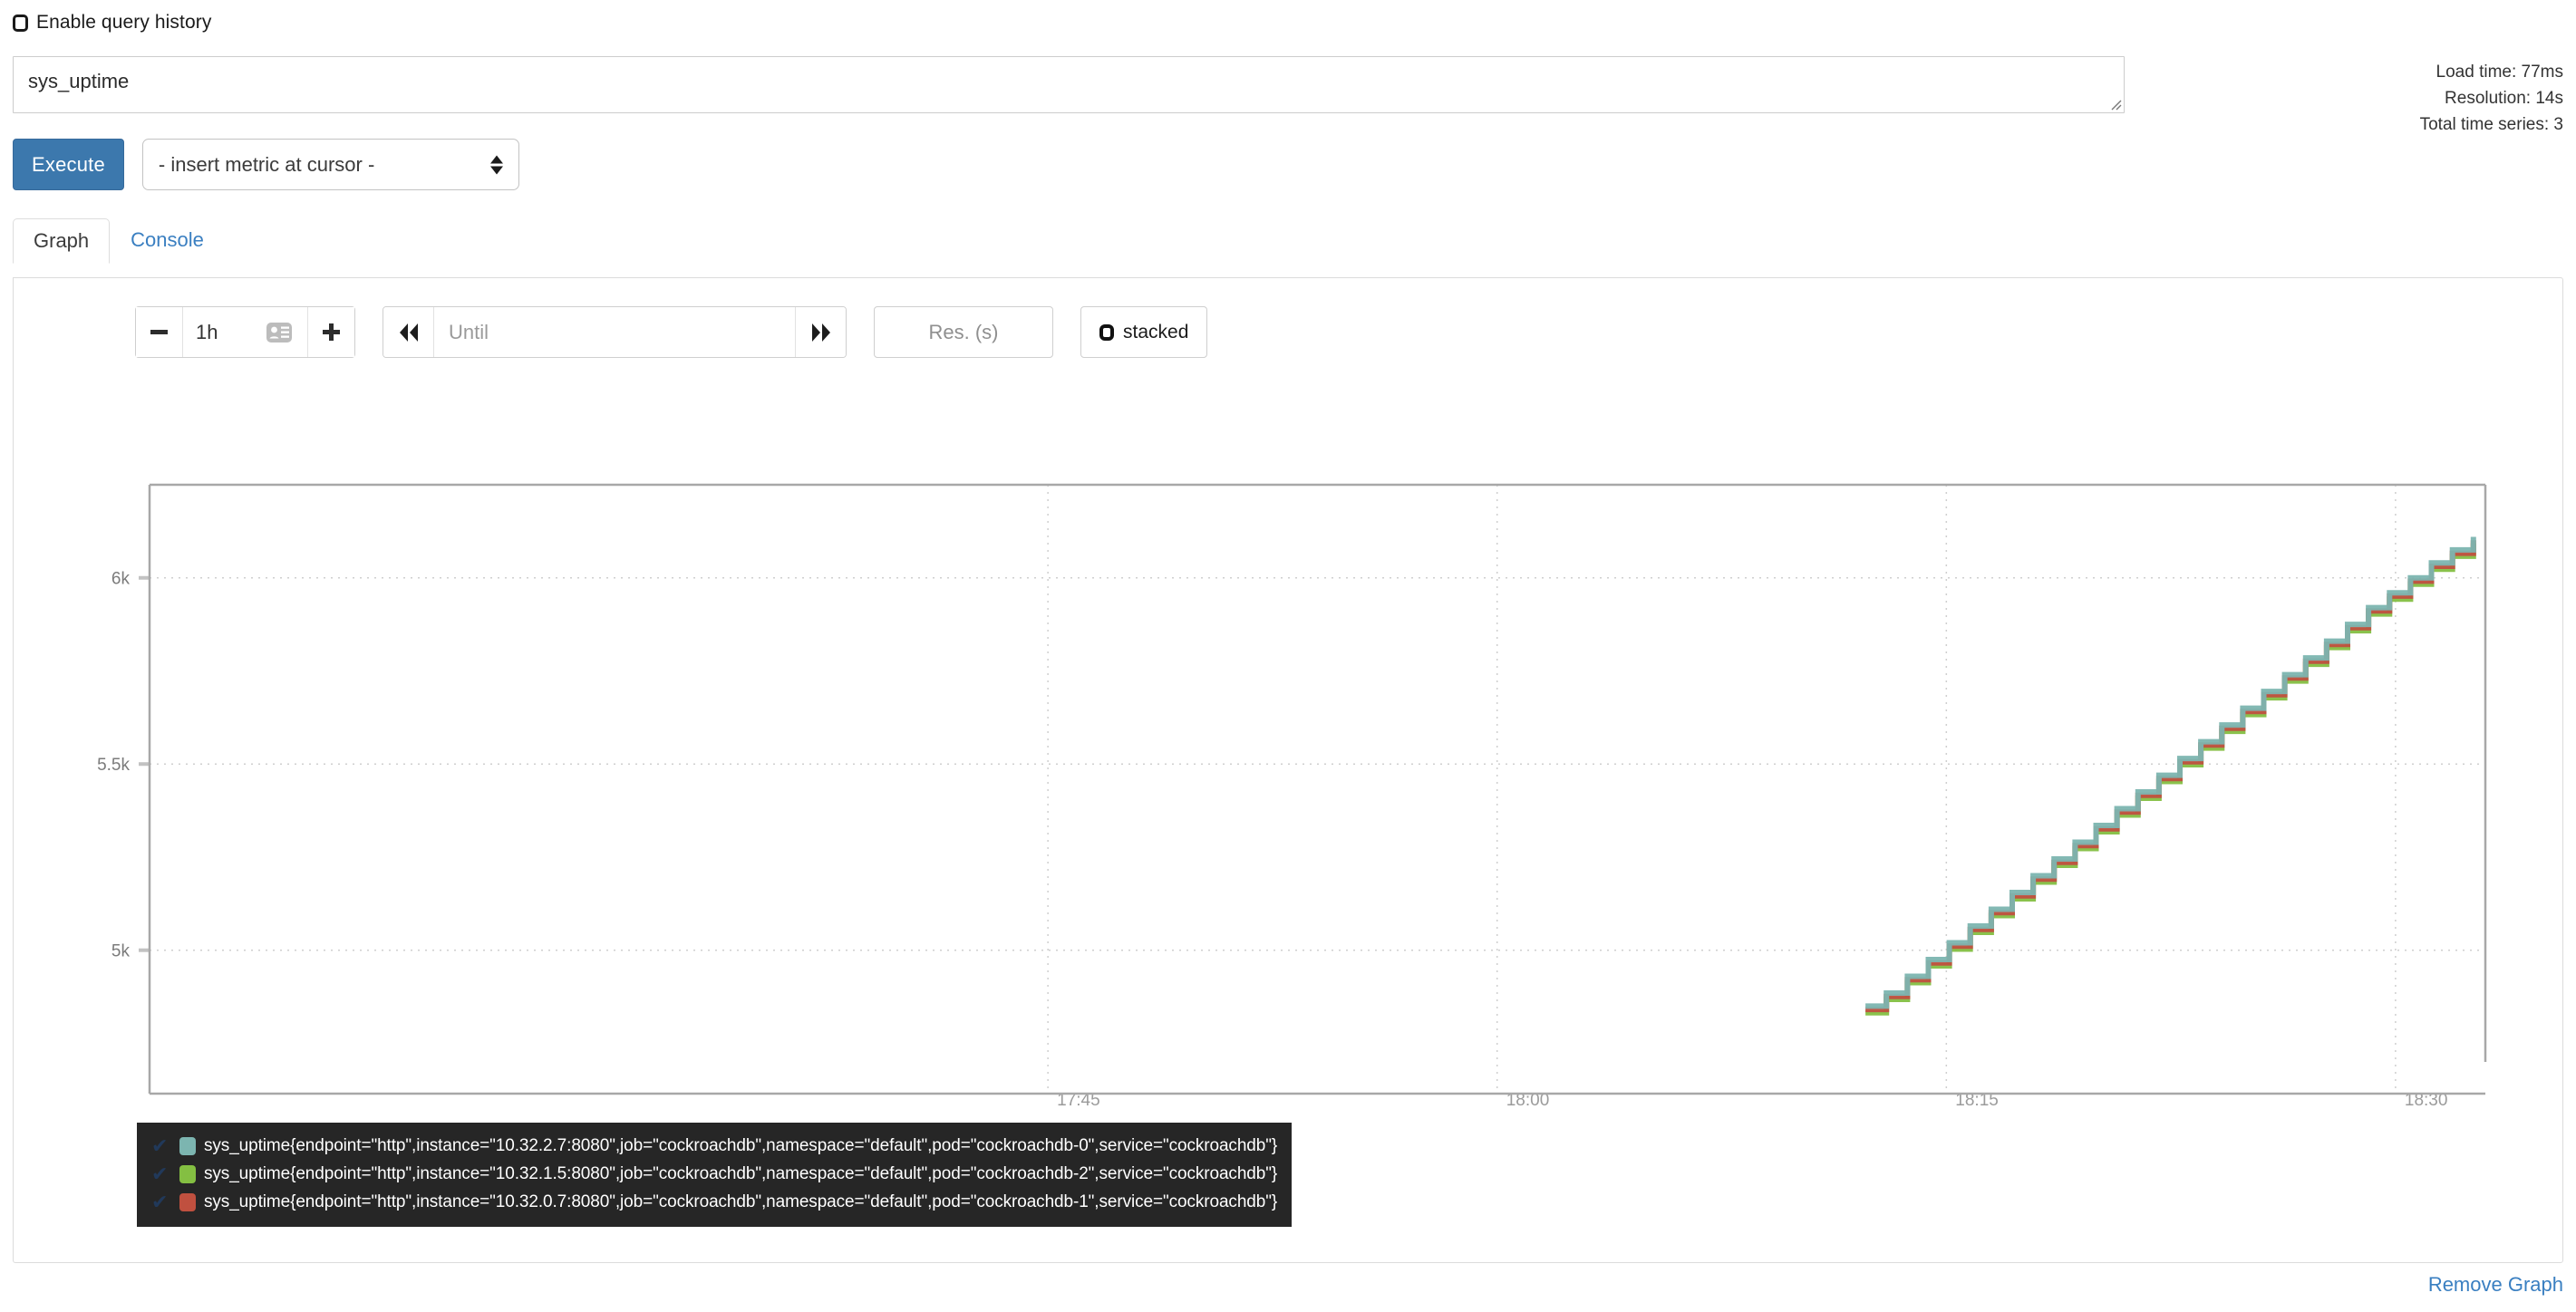  What do you see at coordinates (2495, 1285) in the screenshot?
I see `remove-graph-link: Remove Graph` at bounding box center [2495, 1285].